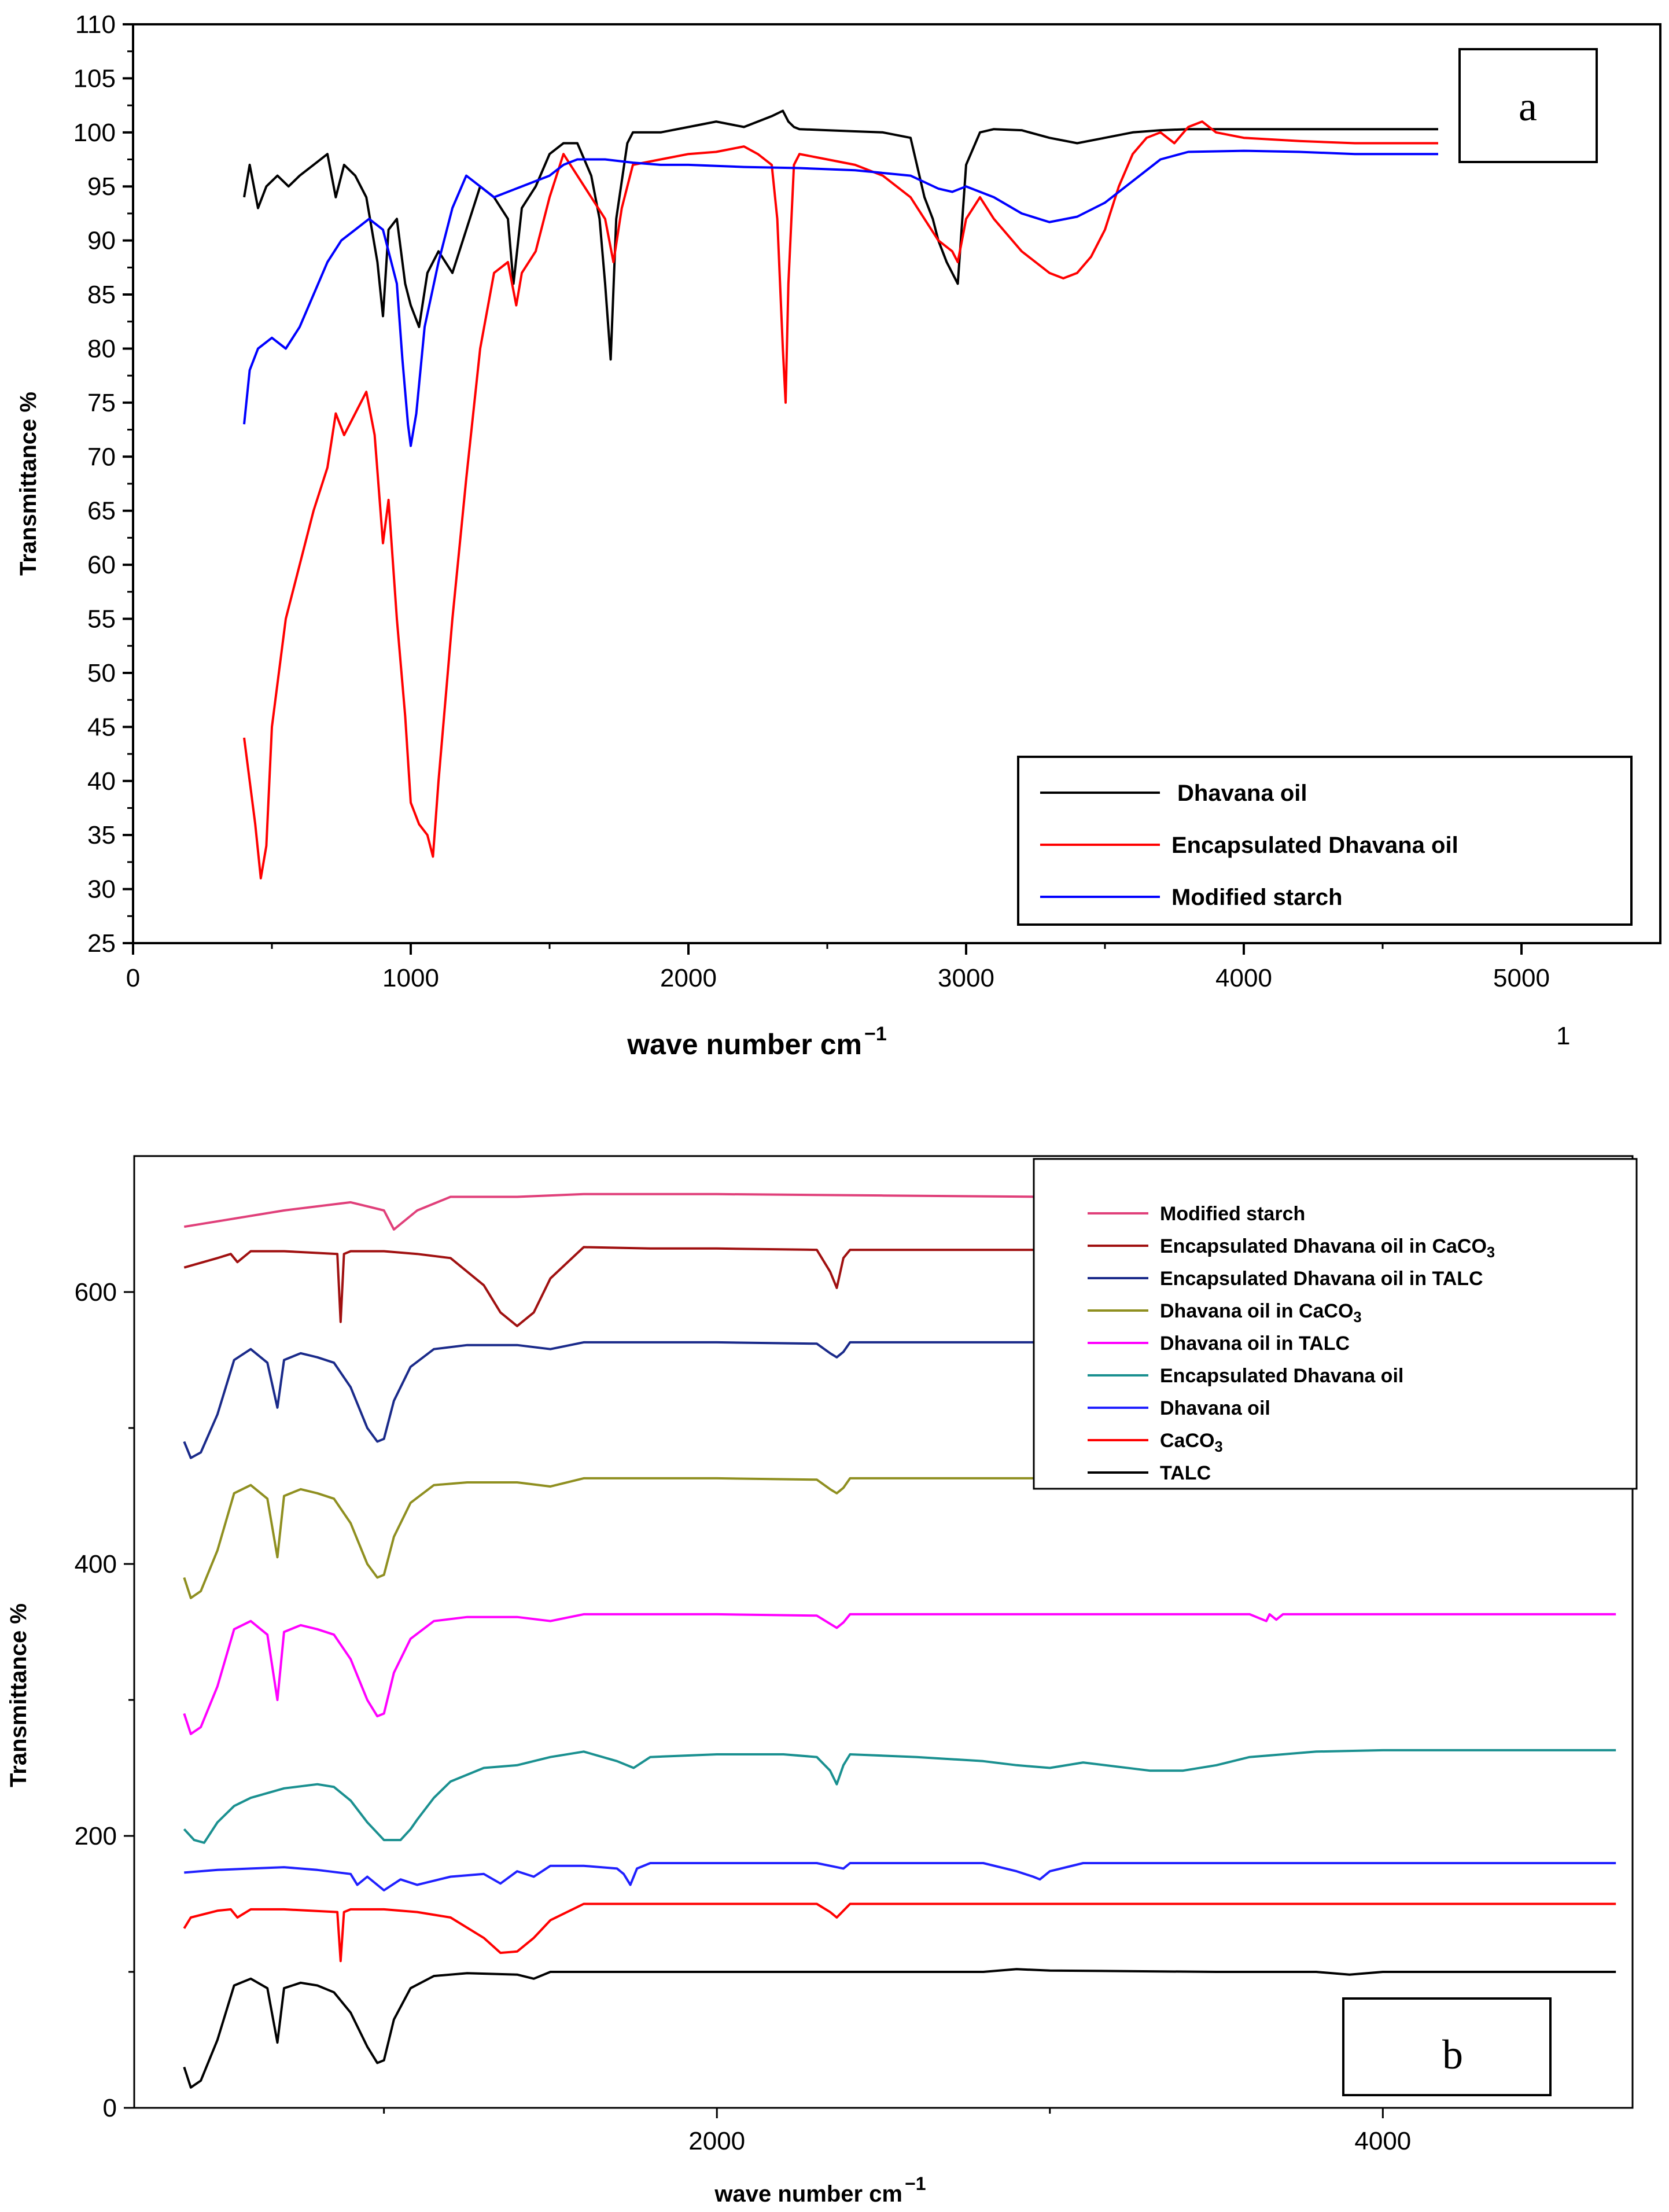 Image resolution: width=1669 pixels, height=2212 pixels. I want to click on panel-b-x-tick-label: 4000, so click(1382, 2141).